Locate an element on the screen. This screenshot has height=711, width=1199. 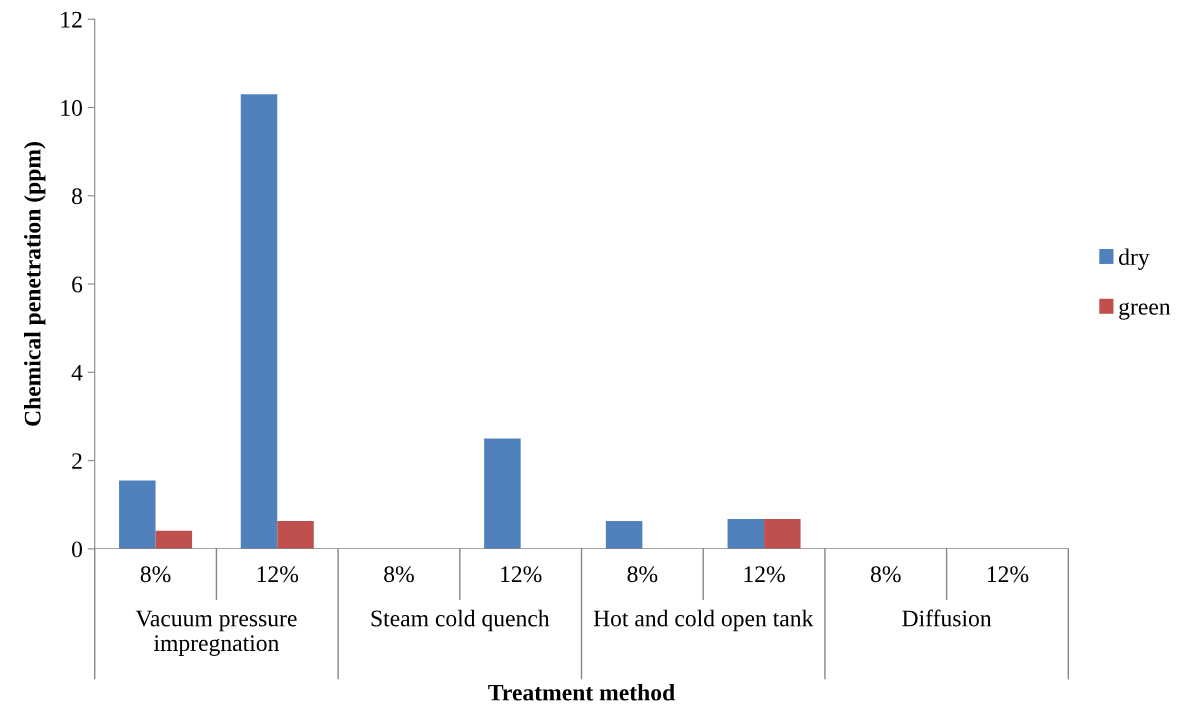
y-tick-label: 2 is located at coordinates (77, 461).